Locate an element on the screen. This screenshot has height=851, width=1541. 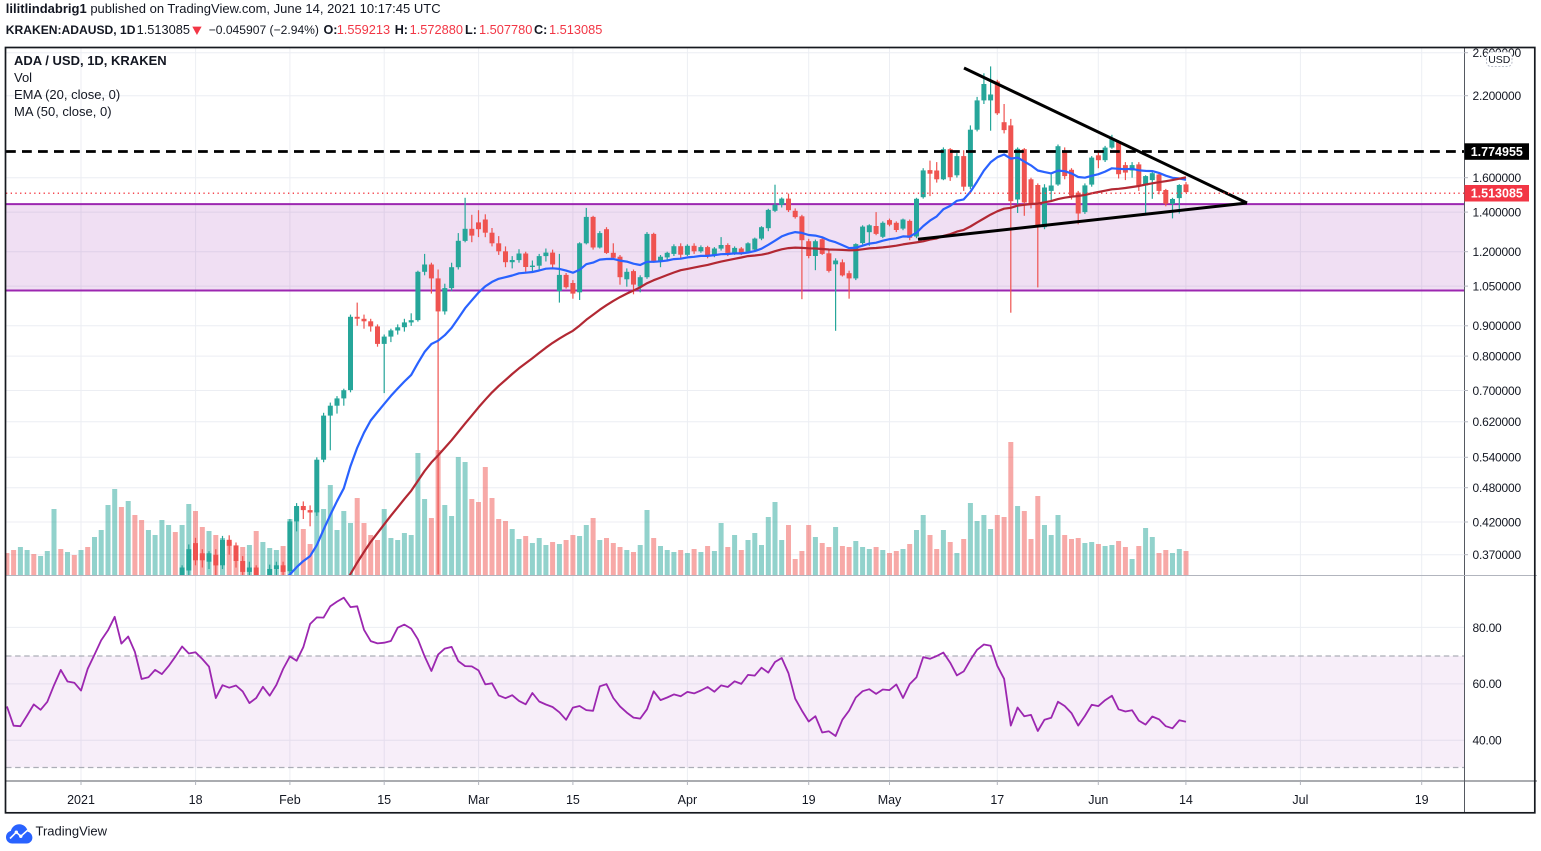
svg-text: 1.400000 is located at coordinates (1497, 212).